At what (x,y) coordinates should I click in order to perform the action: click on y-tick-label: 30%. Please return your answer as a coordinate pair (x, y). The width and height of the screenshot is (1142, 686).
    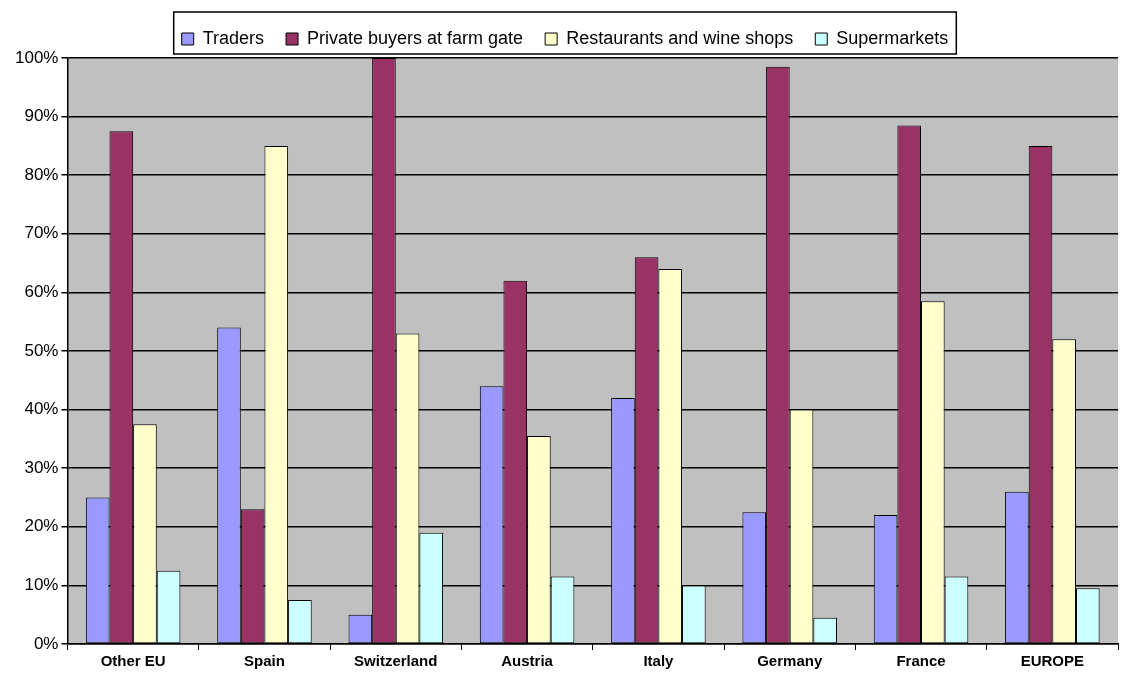
    Looking at the image, I should click on (41, 467).